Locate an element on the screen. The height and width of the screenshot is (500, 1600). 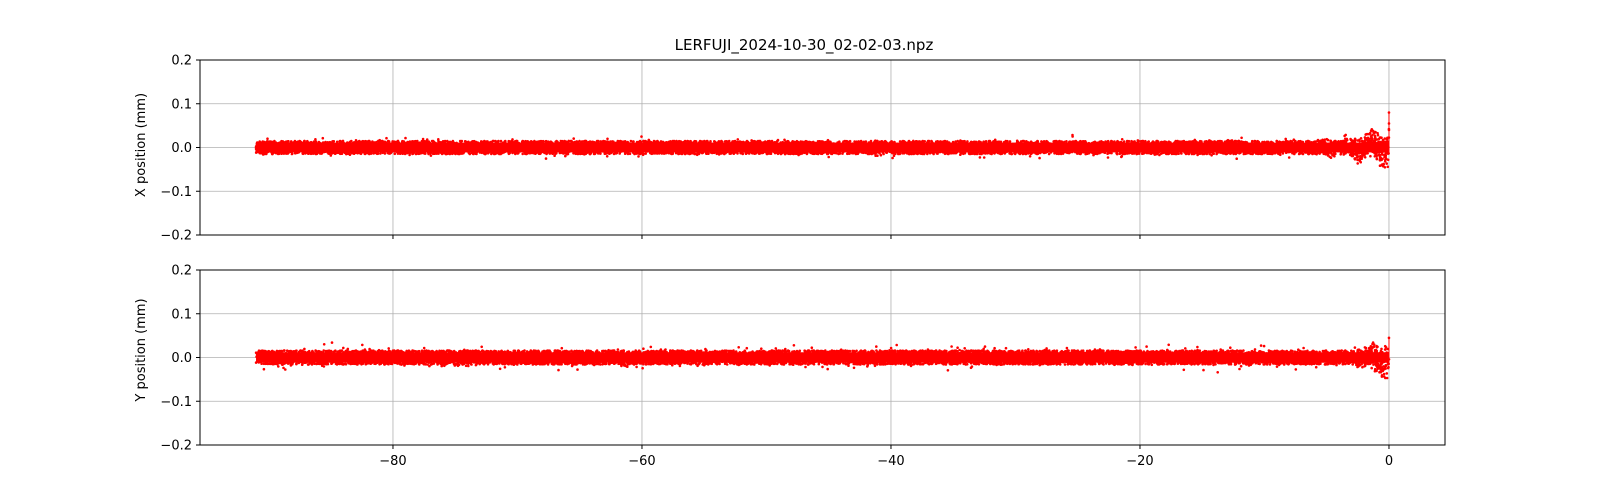
chart-title: LERFUJI_2024-10-30_02-02-03.npz is located at coordinates (804, 45).